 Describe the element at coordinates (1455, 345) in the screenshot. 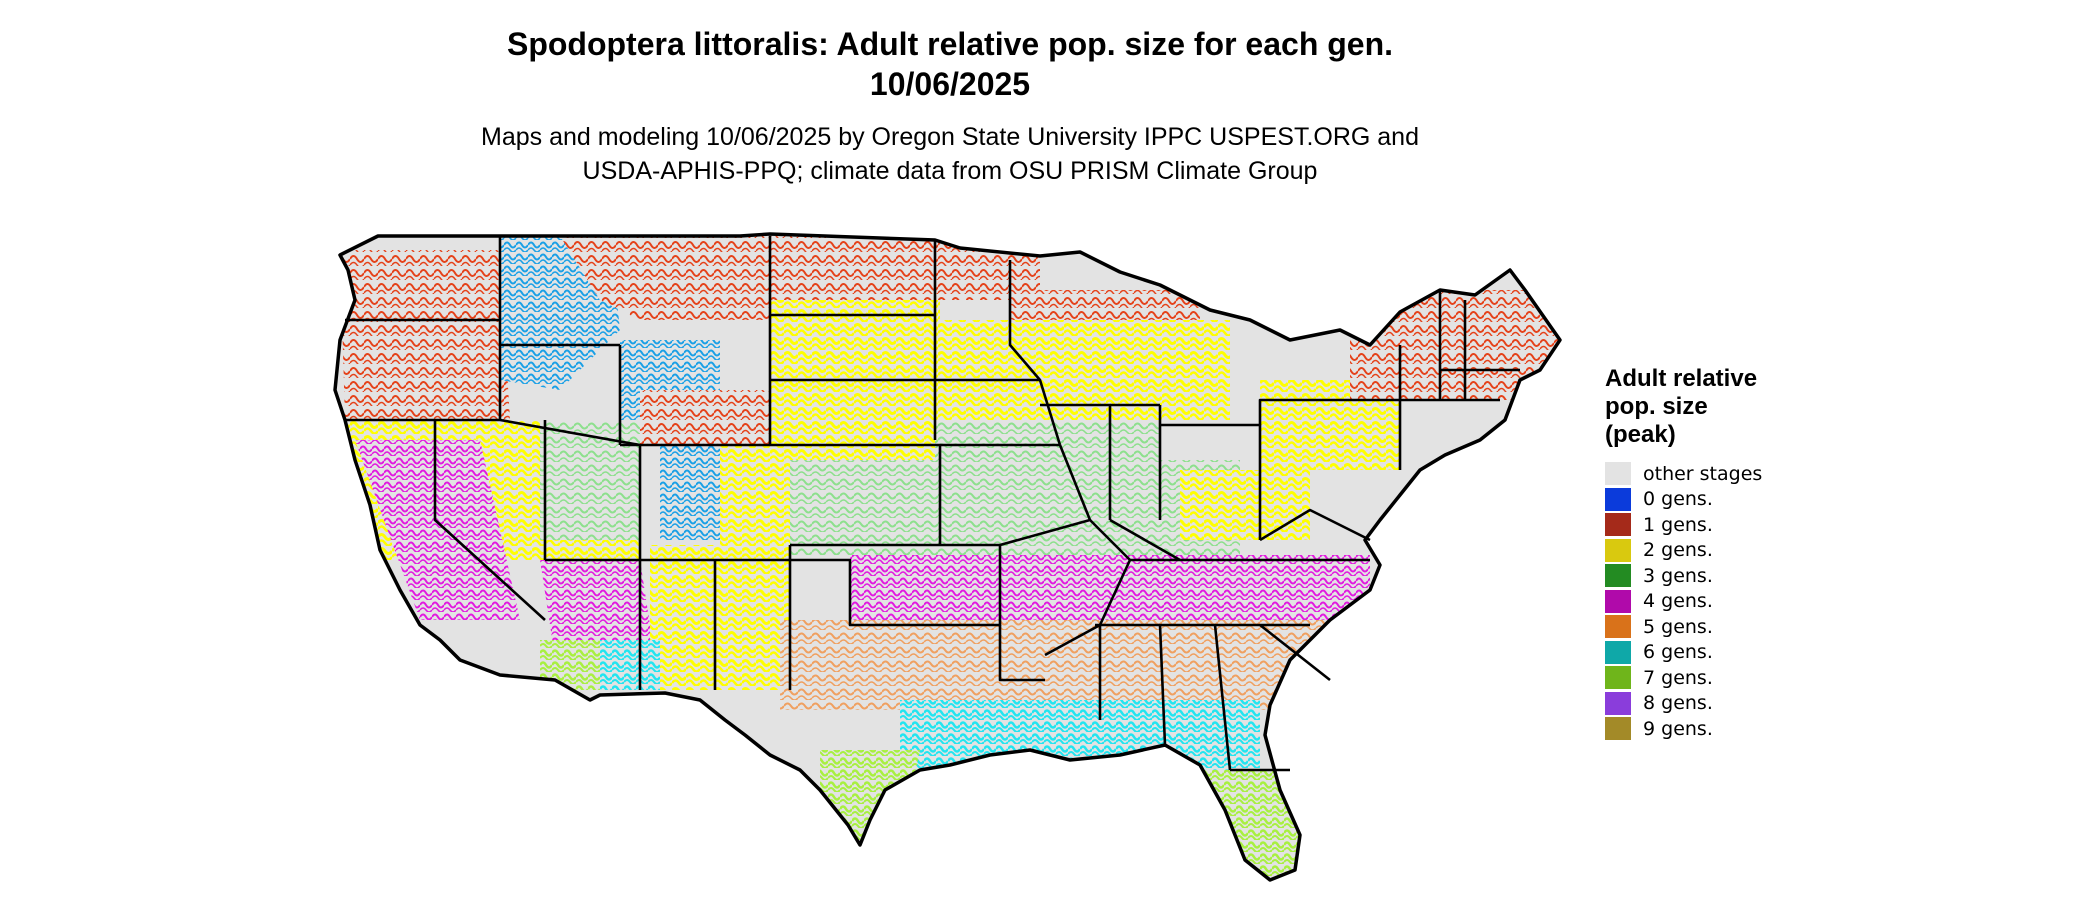

I see `zone-new-england` at that location.